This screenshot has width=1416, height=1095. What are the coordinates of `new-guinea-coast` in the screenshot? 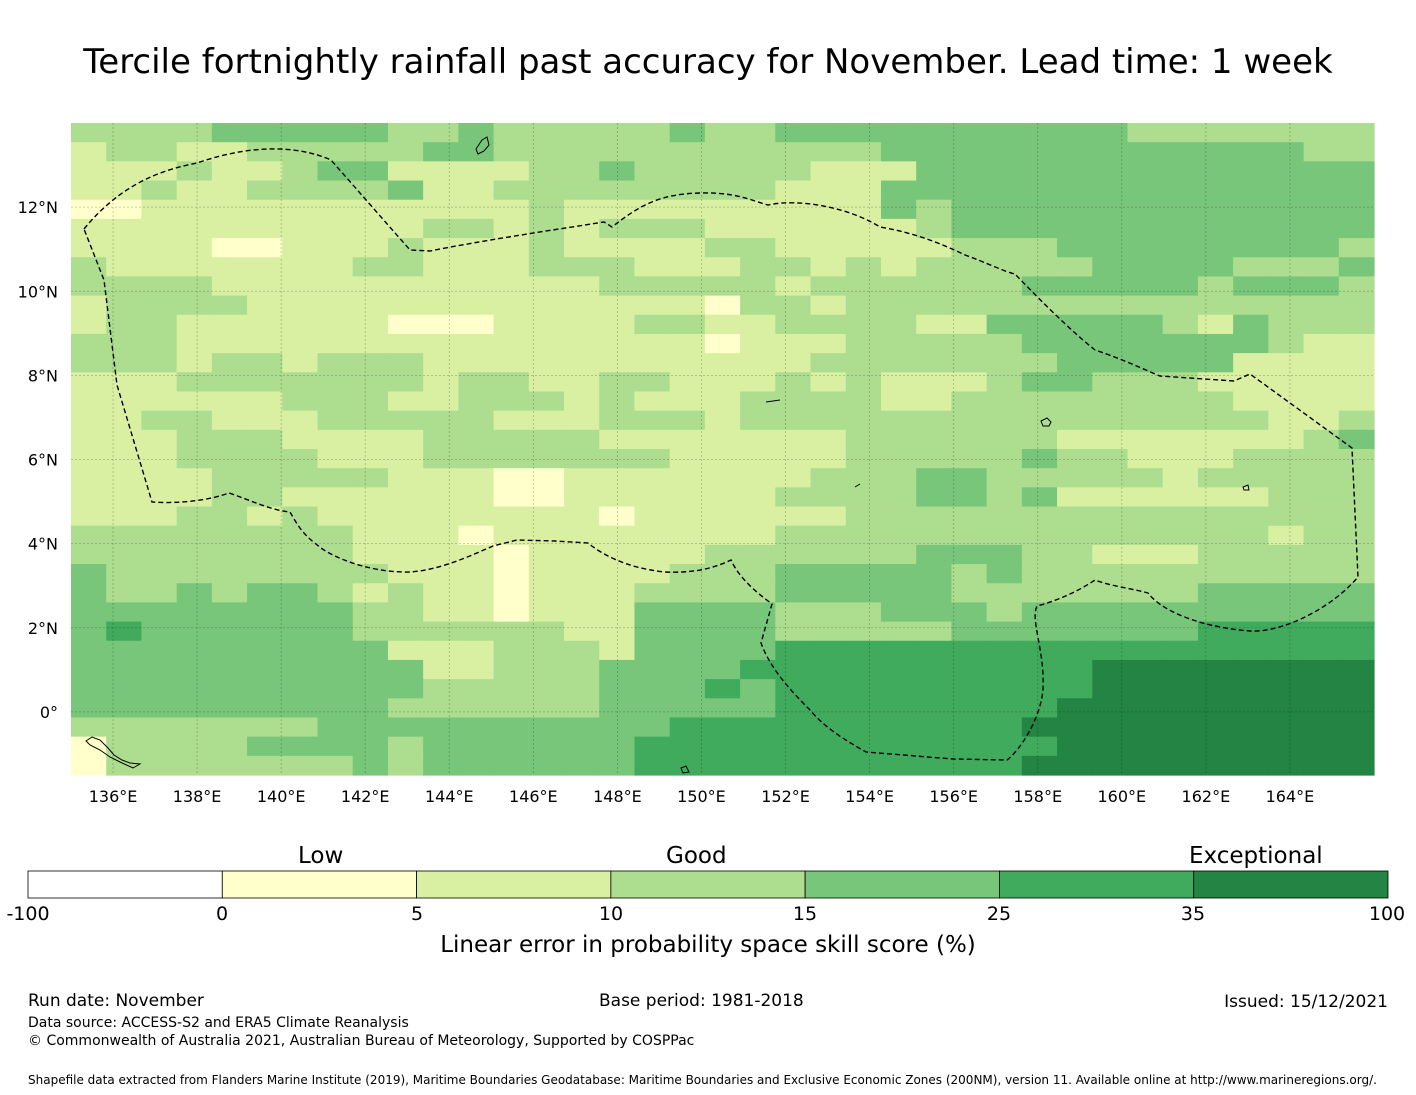 It's located at (113, 752).